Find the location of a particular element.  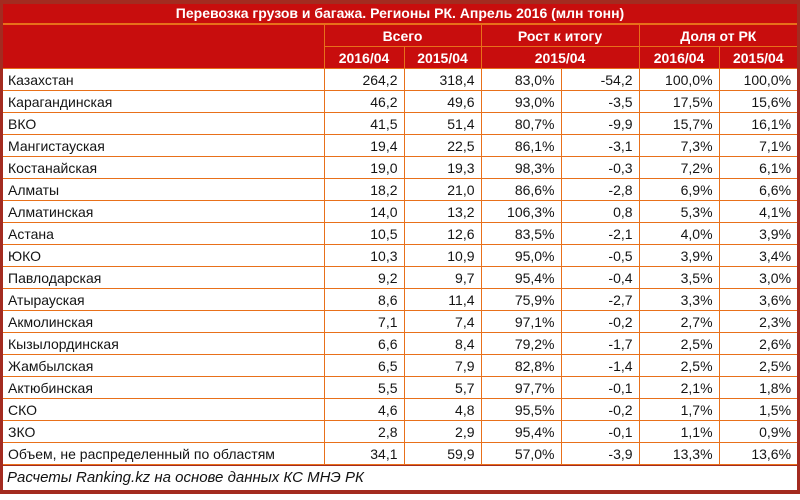

table-row: Атырауская 8,6 11,4 75,9% -2,7 3,3% 3,6% is located at coordinates (400, 299).